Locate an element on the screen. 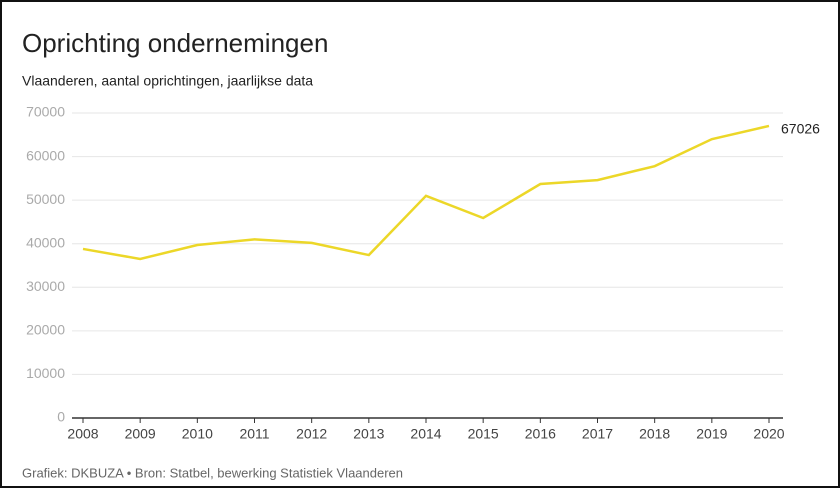 This screenshot has width=840, height=488. x-tick-label: 2012 is located at coordinates (311, 434).